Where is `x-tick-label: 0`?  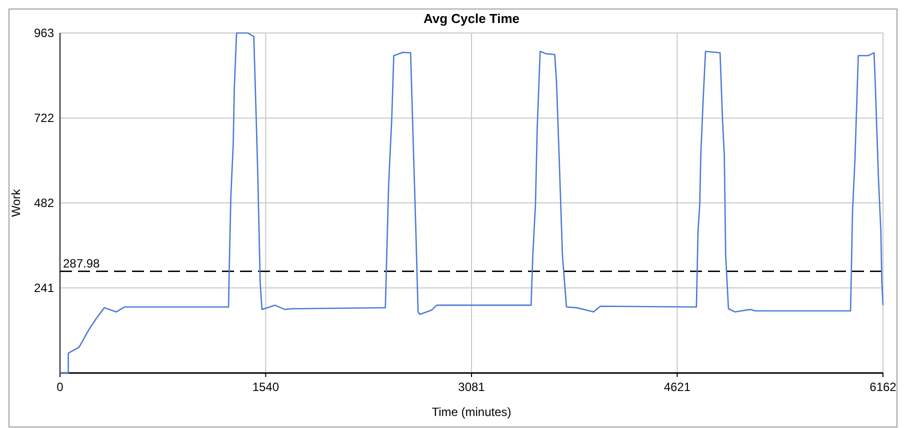 x-tick-label: 0 is located at coordinates (60, 387).